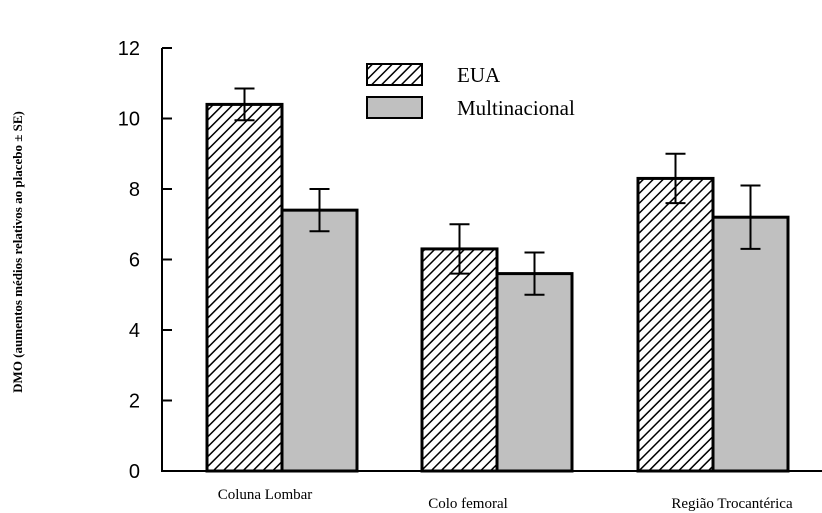 The height and width of the screenshot is (513, 822). I want to click on legend-label: Multinacional, so click(516, 108).